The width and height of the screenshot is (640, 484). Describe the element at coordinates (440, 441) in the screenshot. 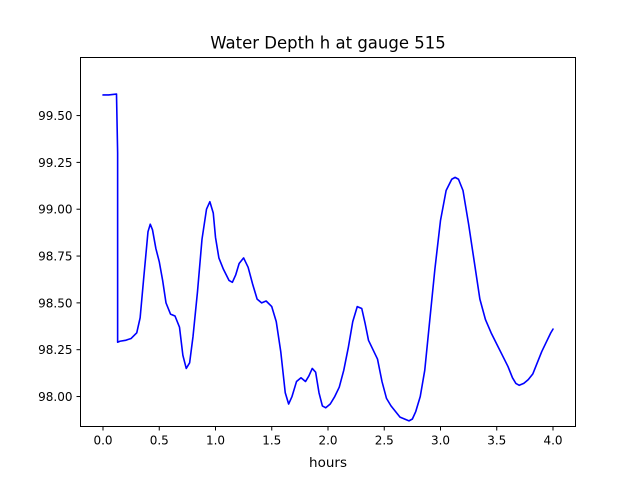

I see `x-tick-label: 3.0` at that location.